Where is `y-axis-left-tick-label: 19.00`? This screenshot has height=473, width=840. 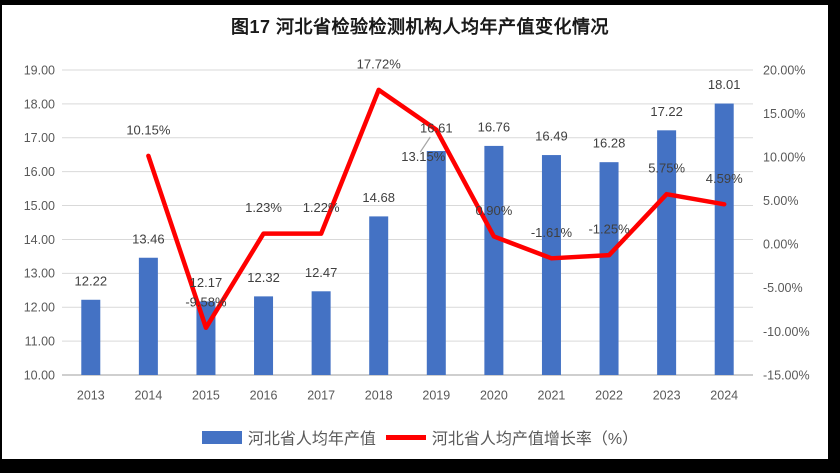 y-axis-left-tick-label: 19.00 is located at coordinates (39, 70).